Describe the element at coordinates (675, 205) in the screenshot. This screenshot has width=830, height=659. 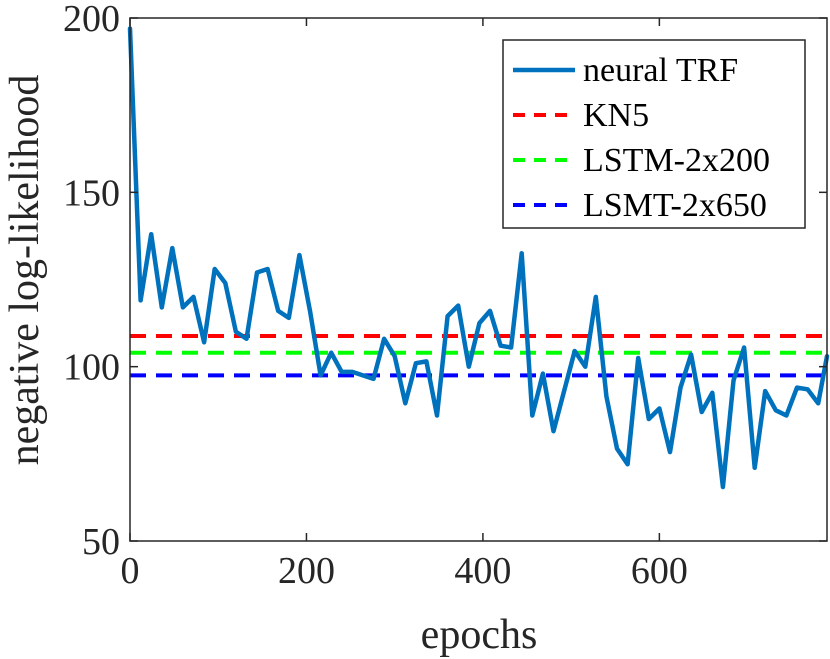
I see `legend-label: LSMT-2x650` at that location.